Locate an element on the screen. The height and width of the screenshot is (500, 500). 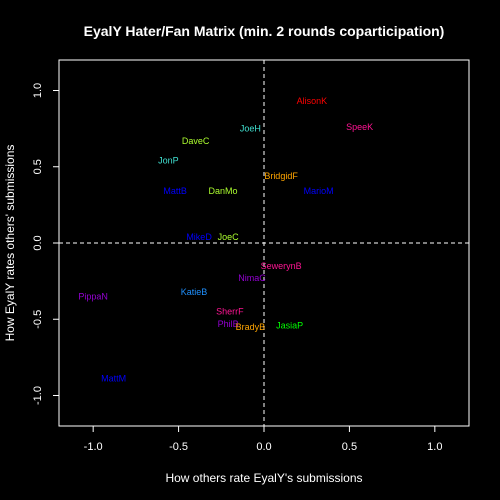
point-label-katieb: KatieB is located at coordinates (194, 292).